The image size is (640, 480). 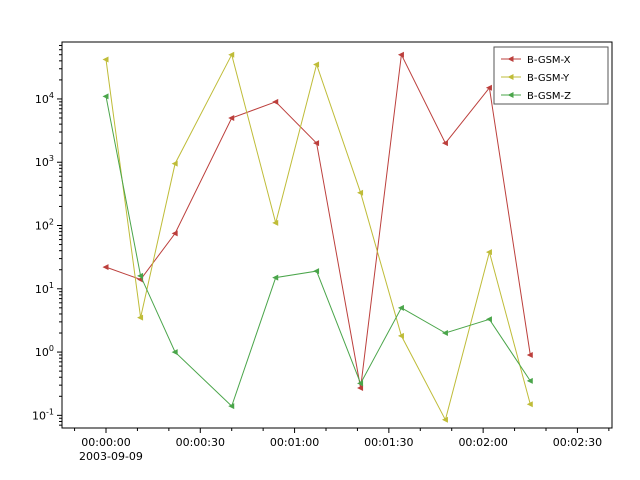 What do you see at coordinates (44, 351) in the screenshot?
I see `y-tick-label: 10⁰` at bounding box center [44, 351].